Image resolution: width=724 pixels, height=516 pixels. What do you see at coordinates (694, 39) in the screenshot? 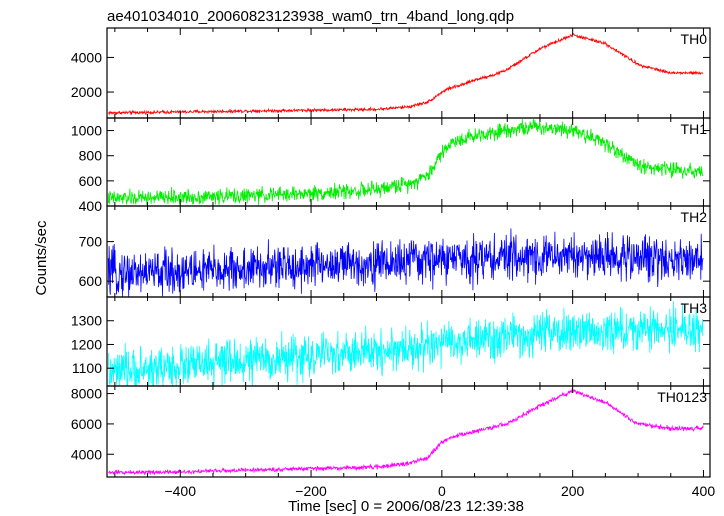
I see `panel-label: TH0` at bounding box center [694, 39].